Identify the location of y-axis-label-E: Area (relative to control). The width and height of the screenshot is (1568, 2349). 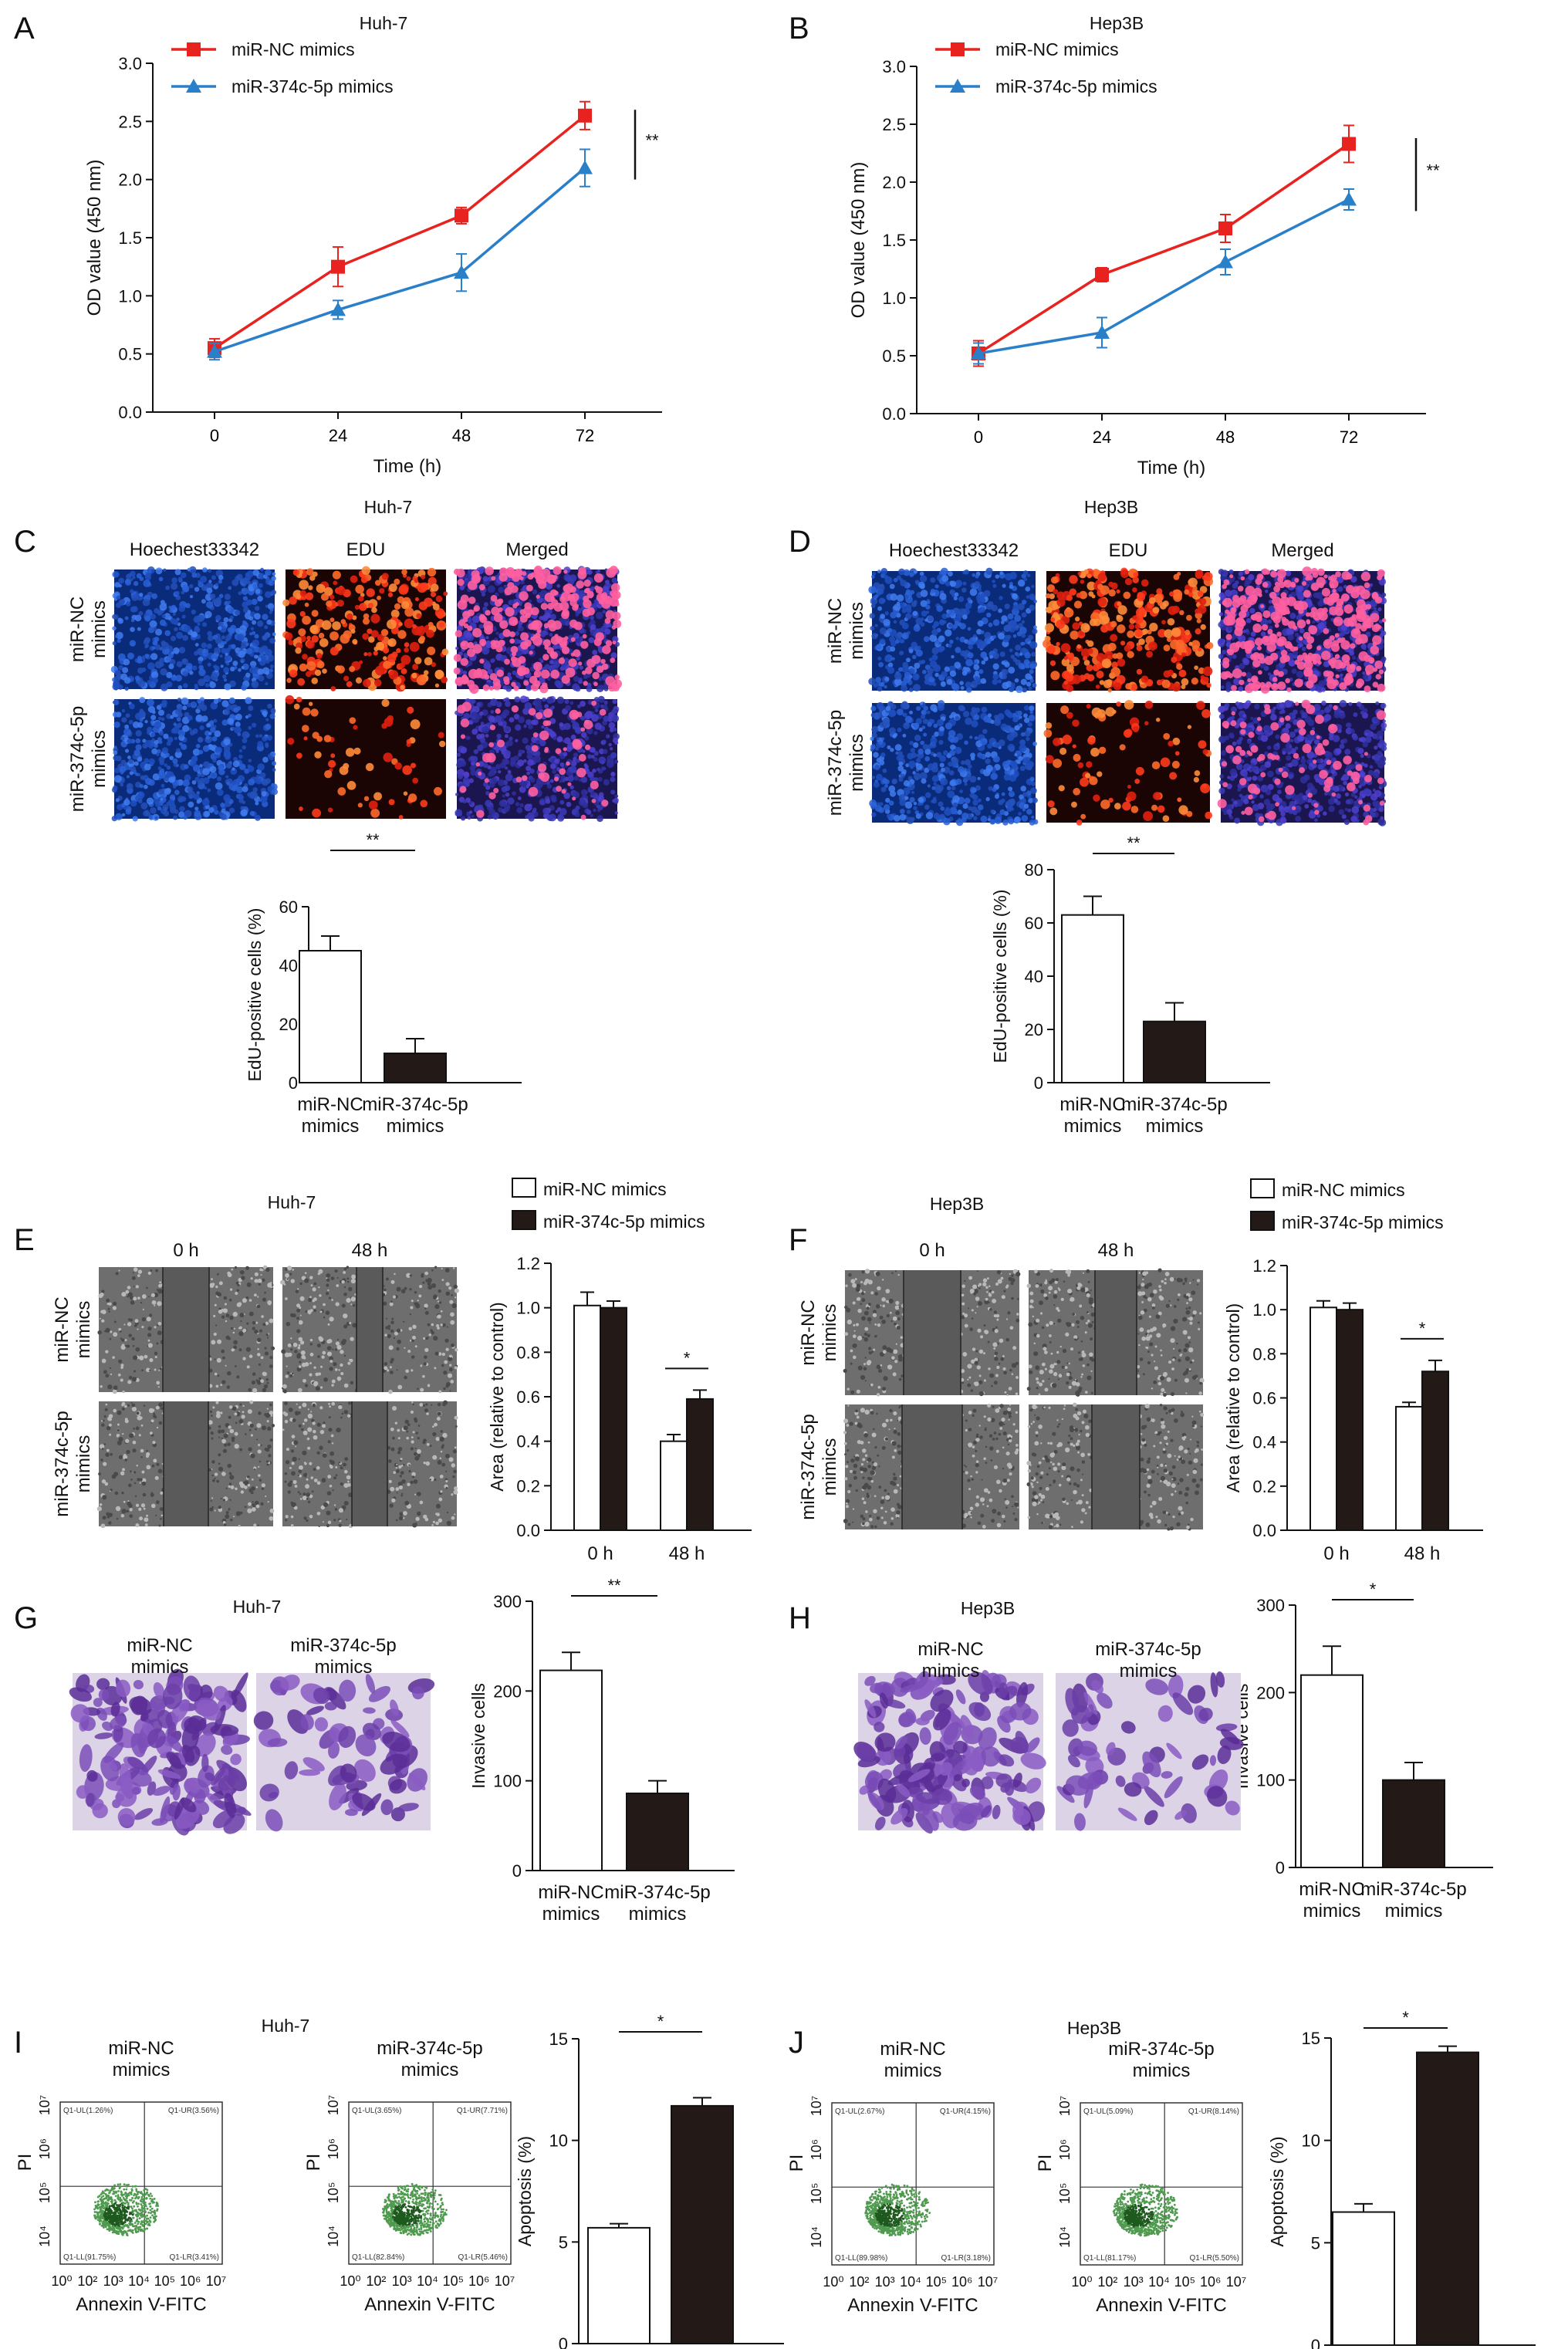
(497, 1396).